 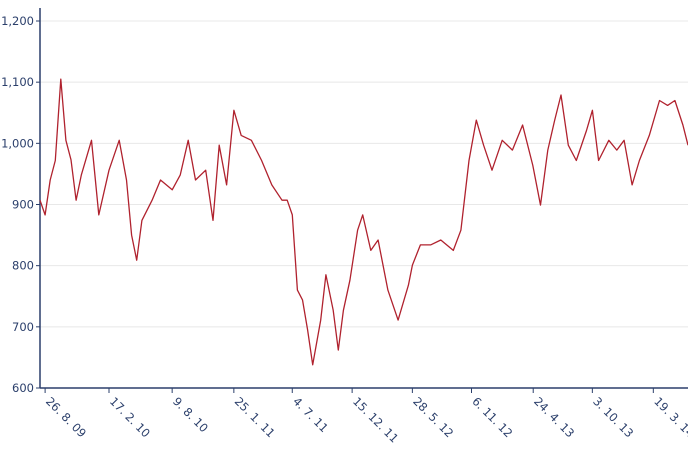 What do you see at coordinates (669, 417) in the screenshot?
I see `x-tick-label: 19. 3. 14` at bounding box center [669, 417].